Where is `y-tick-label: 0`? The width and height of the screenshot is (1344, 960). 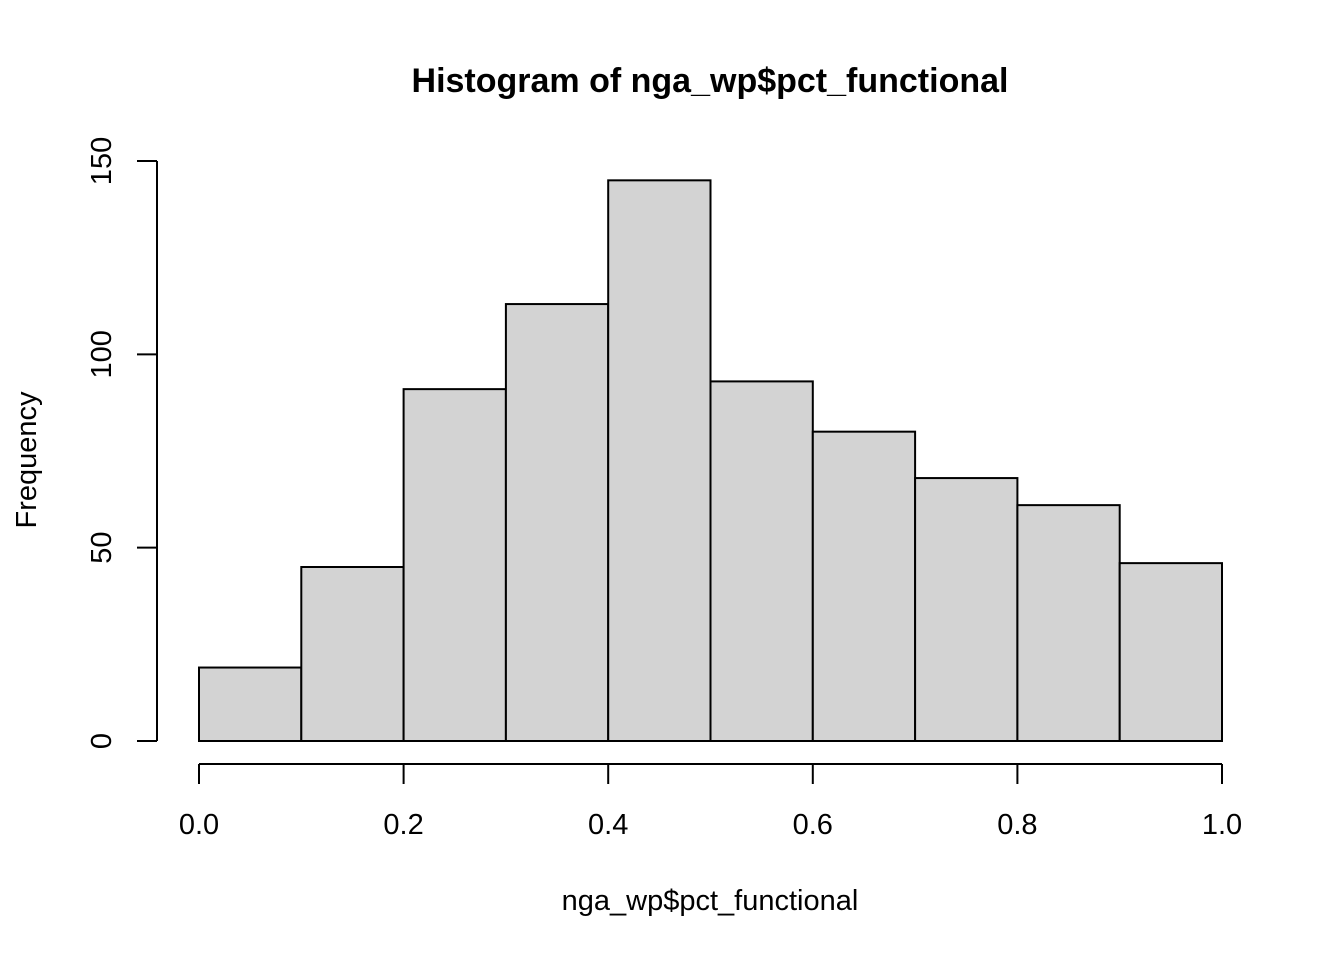 y-tick-label: 0 is located at coordinates (102, 741).